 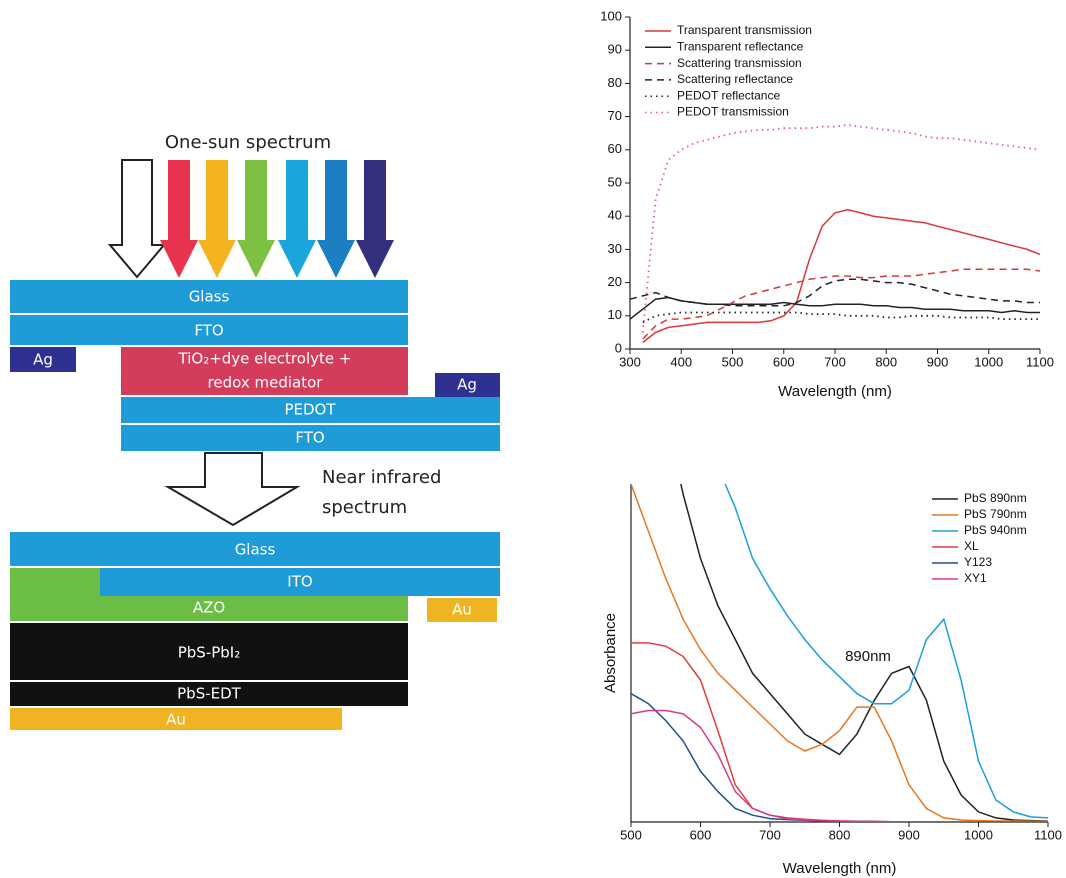 I want to click on pbs-pbi2-layer, so click(x=209, y=651).